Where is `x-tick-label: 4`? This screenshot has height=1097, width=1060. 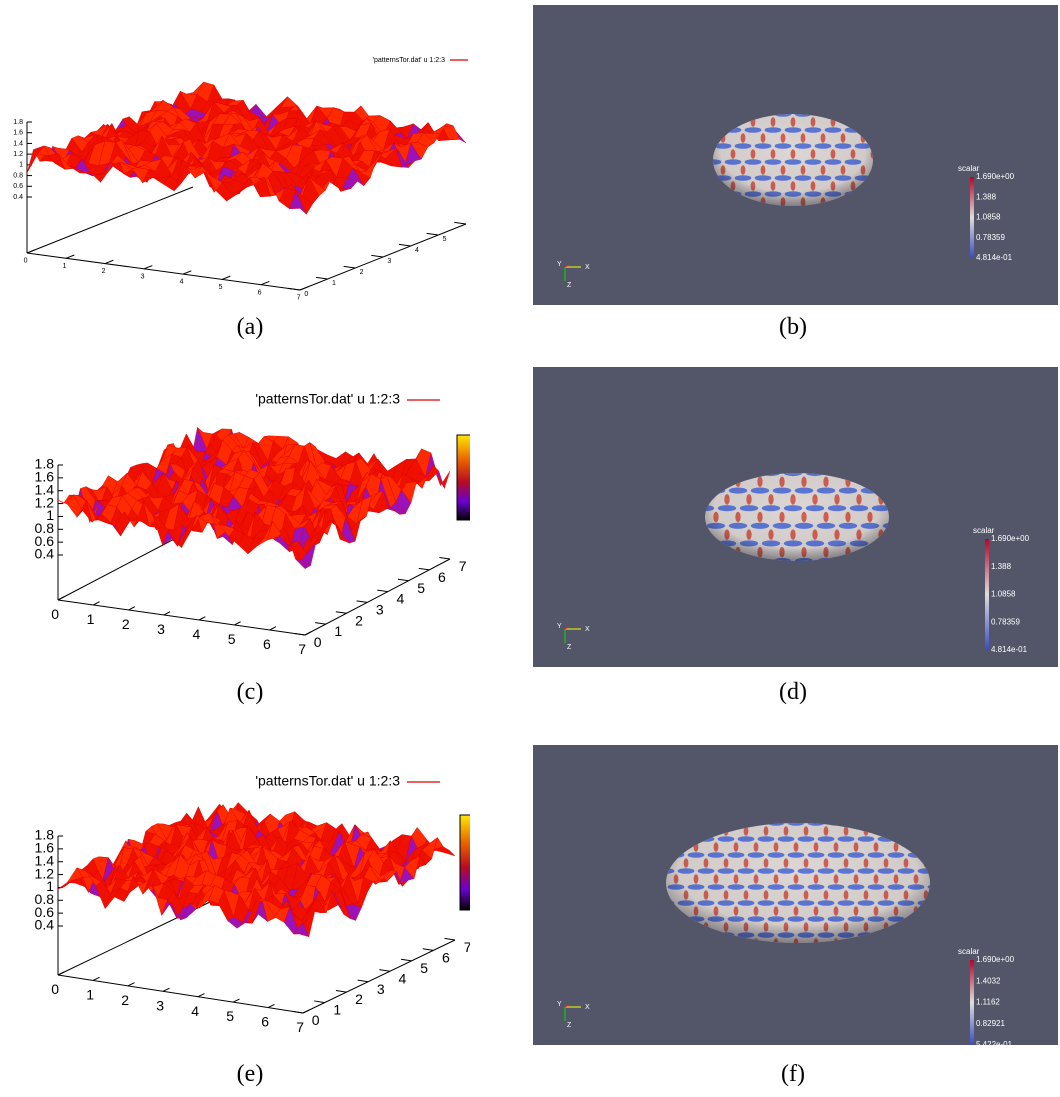 x-tick-label: 4 is located at coordinates (195, 1011).